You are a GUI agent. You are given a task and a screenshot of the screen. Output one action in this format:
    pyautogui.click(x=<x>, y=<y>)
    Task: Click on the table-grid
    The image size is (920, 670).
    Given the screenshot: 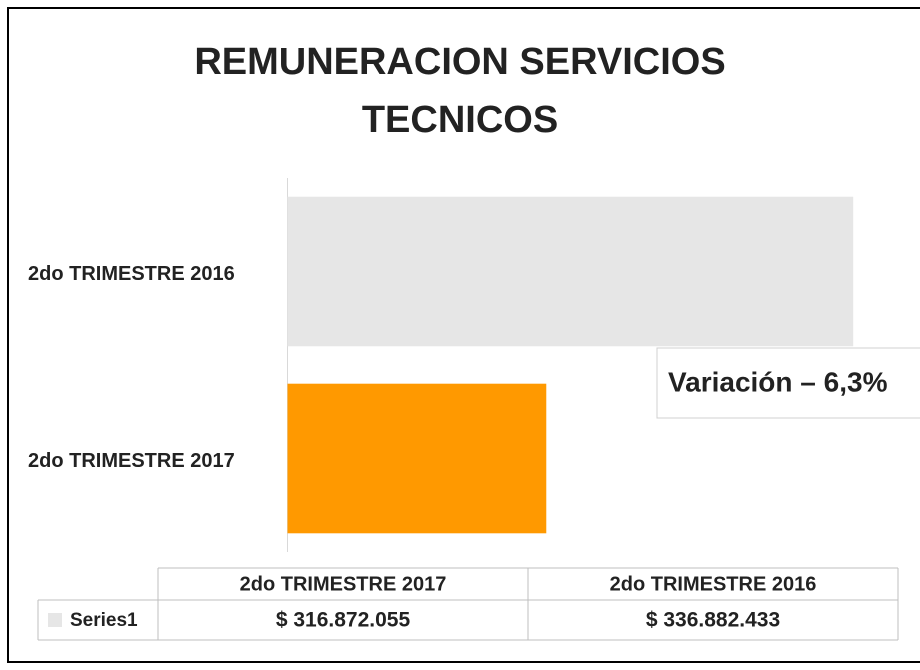 What is the action you would take?
    pyautogui.click(x=468, y=604)
    